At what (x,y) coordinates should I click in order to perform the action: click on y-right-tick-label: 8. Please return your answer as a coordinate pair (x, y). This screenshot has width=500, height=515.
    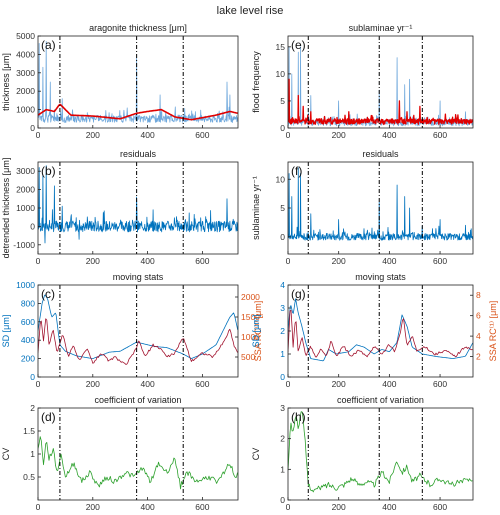
    Looking at the image, I should click on (478, 295).